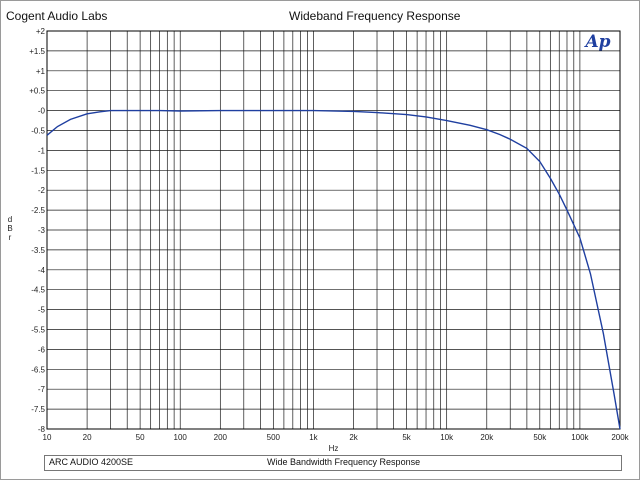 The height and width of the screenshot is (480, 640). What do you see at coordinates (334, 448) in the screenshot?
I see `x-axis-label: Hz` at bounding box center [334, 448].